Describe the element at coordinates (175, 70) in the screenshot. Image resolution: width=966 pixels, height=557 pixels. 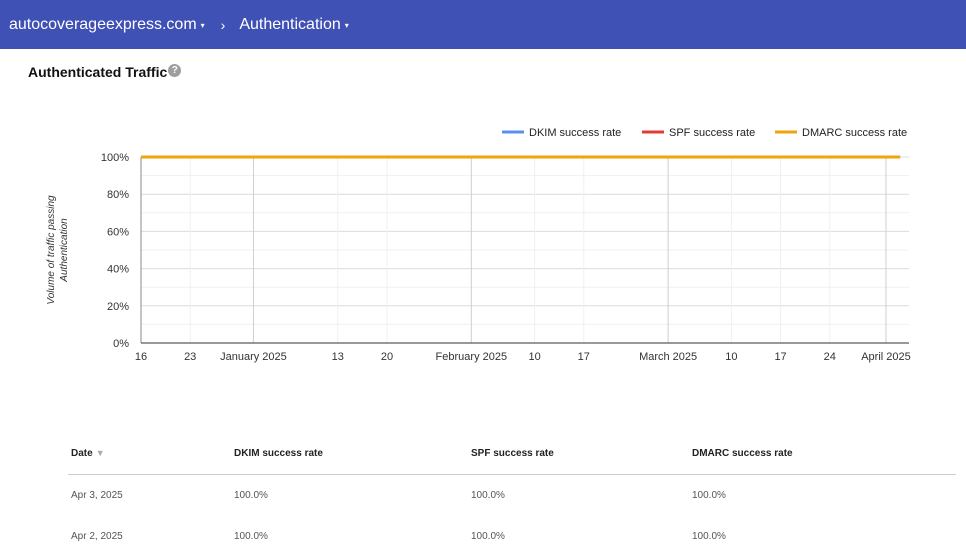
I see `help-icon: ?` at that location.